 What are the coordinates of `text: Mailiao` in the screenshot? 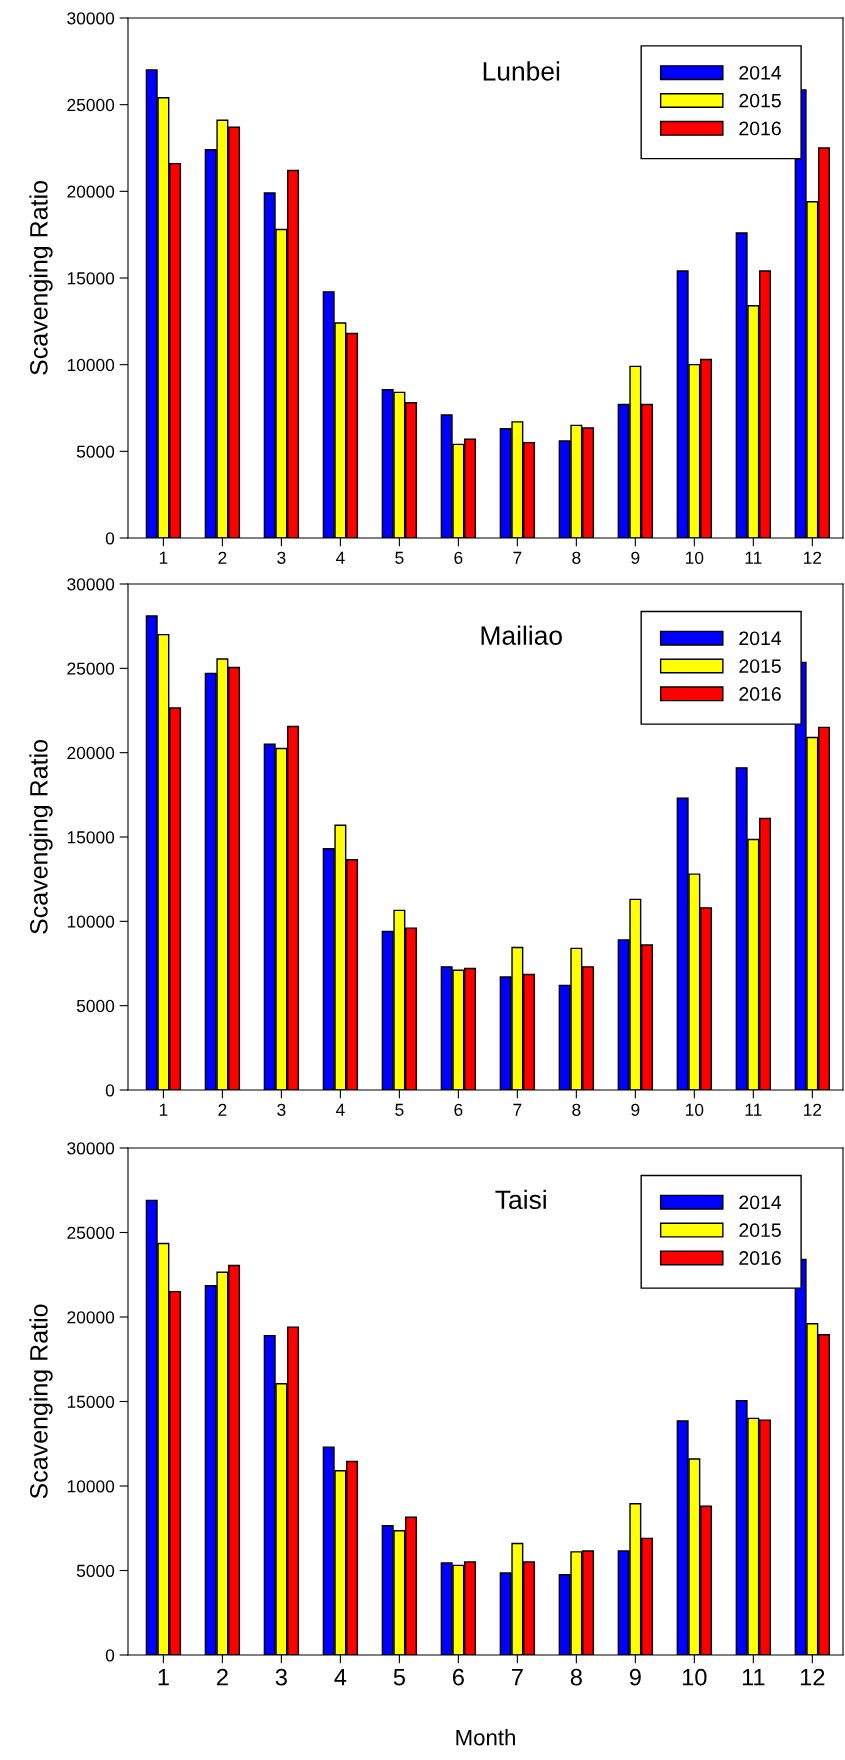 It's located at (521, 635).